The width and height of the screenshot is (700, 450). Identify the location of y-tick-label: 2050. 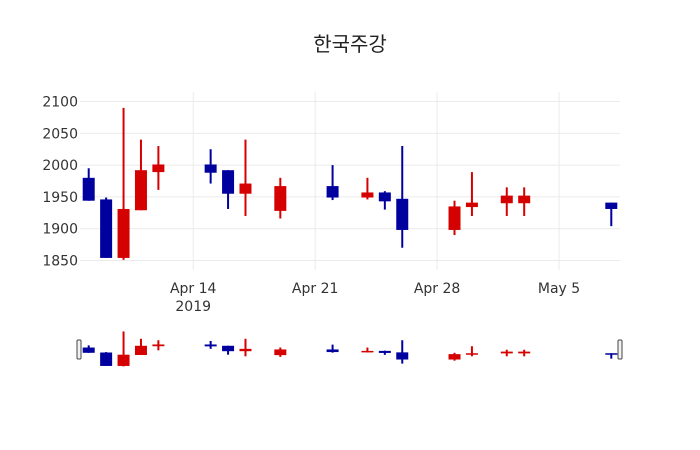
(60, 134).